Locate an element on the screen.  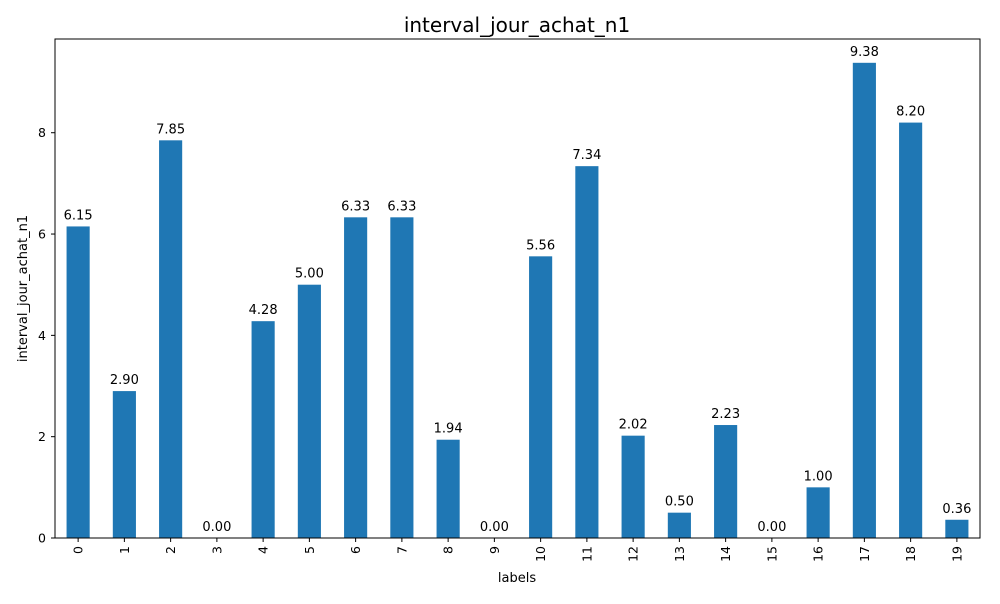
y-tick-label-4: 4 is located at coordinates (42, 335).